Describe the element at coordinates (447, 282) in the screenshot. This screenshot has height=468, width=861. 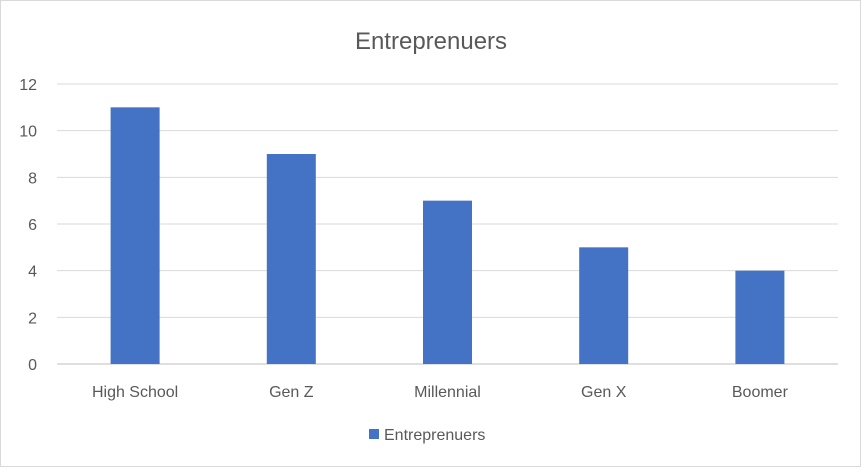
I see `bar-millennial` at that location.